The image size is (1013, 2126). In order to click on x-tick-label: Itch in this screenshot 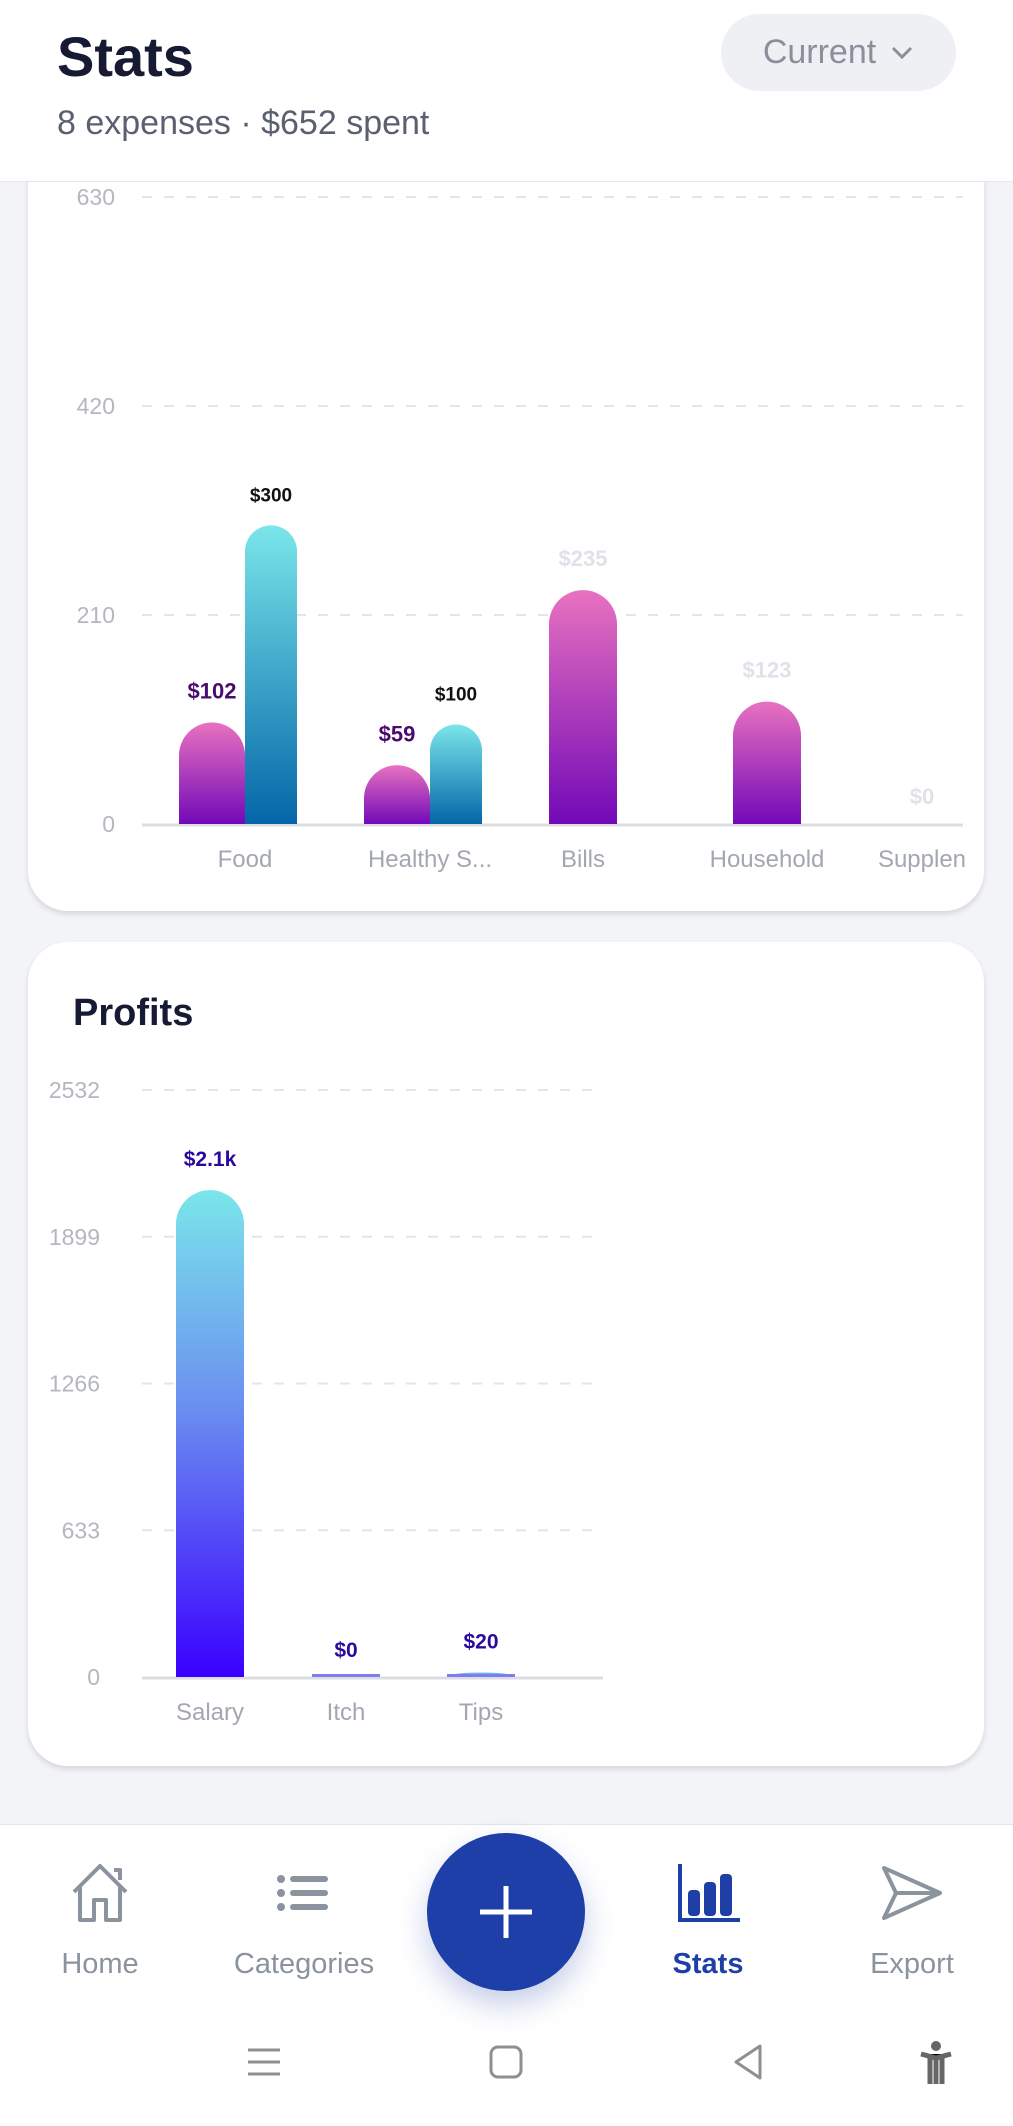, I will do `click(346, 1712)`.